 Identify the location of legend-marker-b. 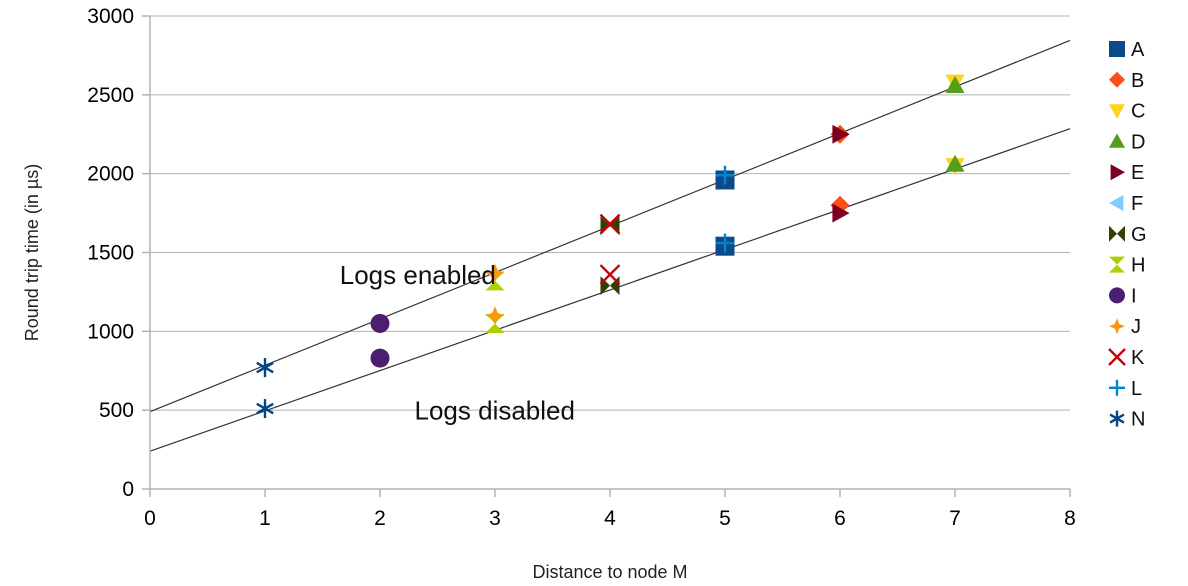
(1117, 79).